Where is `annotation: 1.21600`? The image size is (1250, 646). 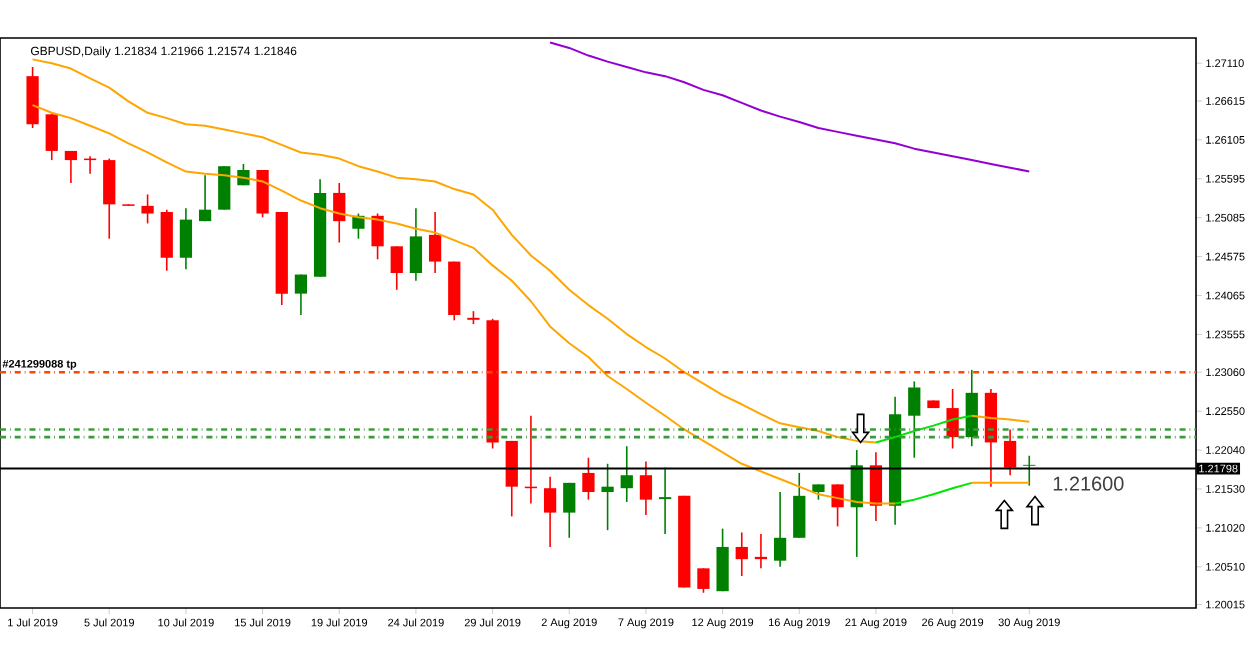 annotation: 1.21600 is located at coordinates (1088, 483).